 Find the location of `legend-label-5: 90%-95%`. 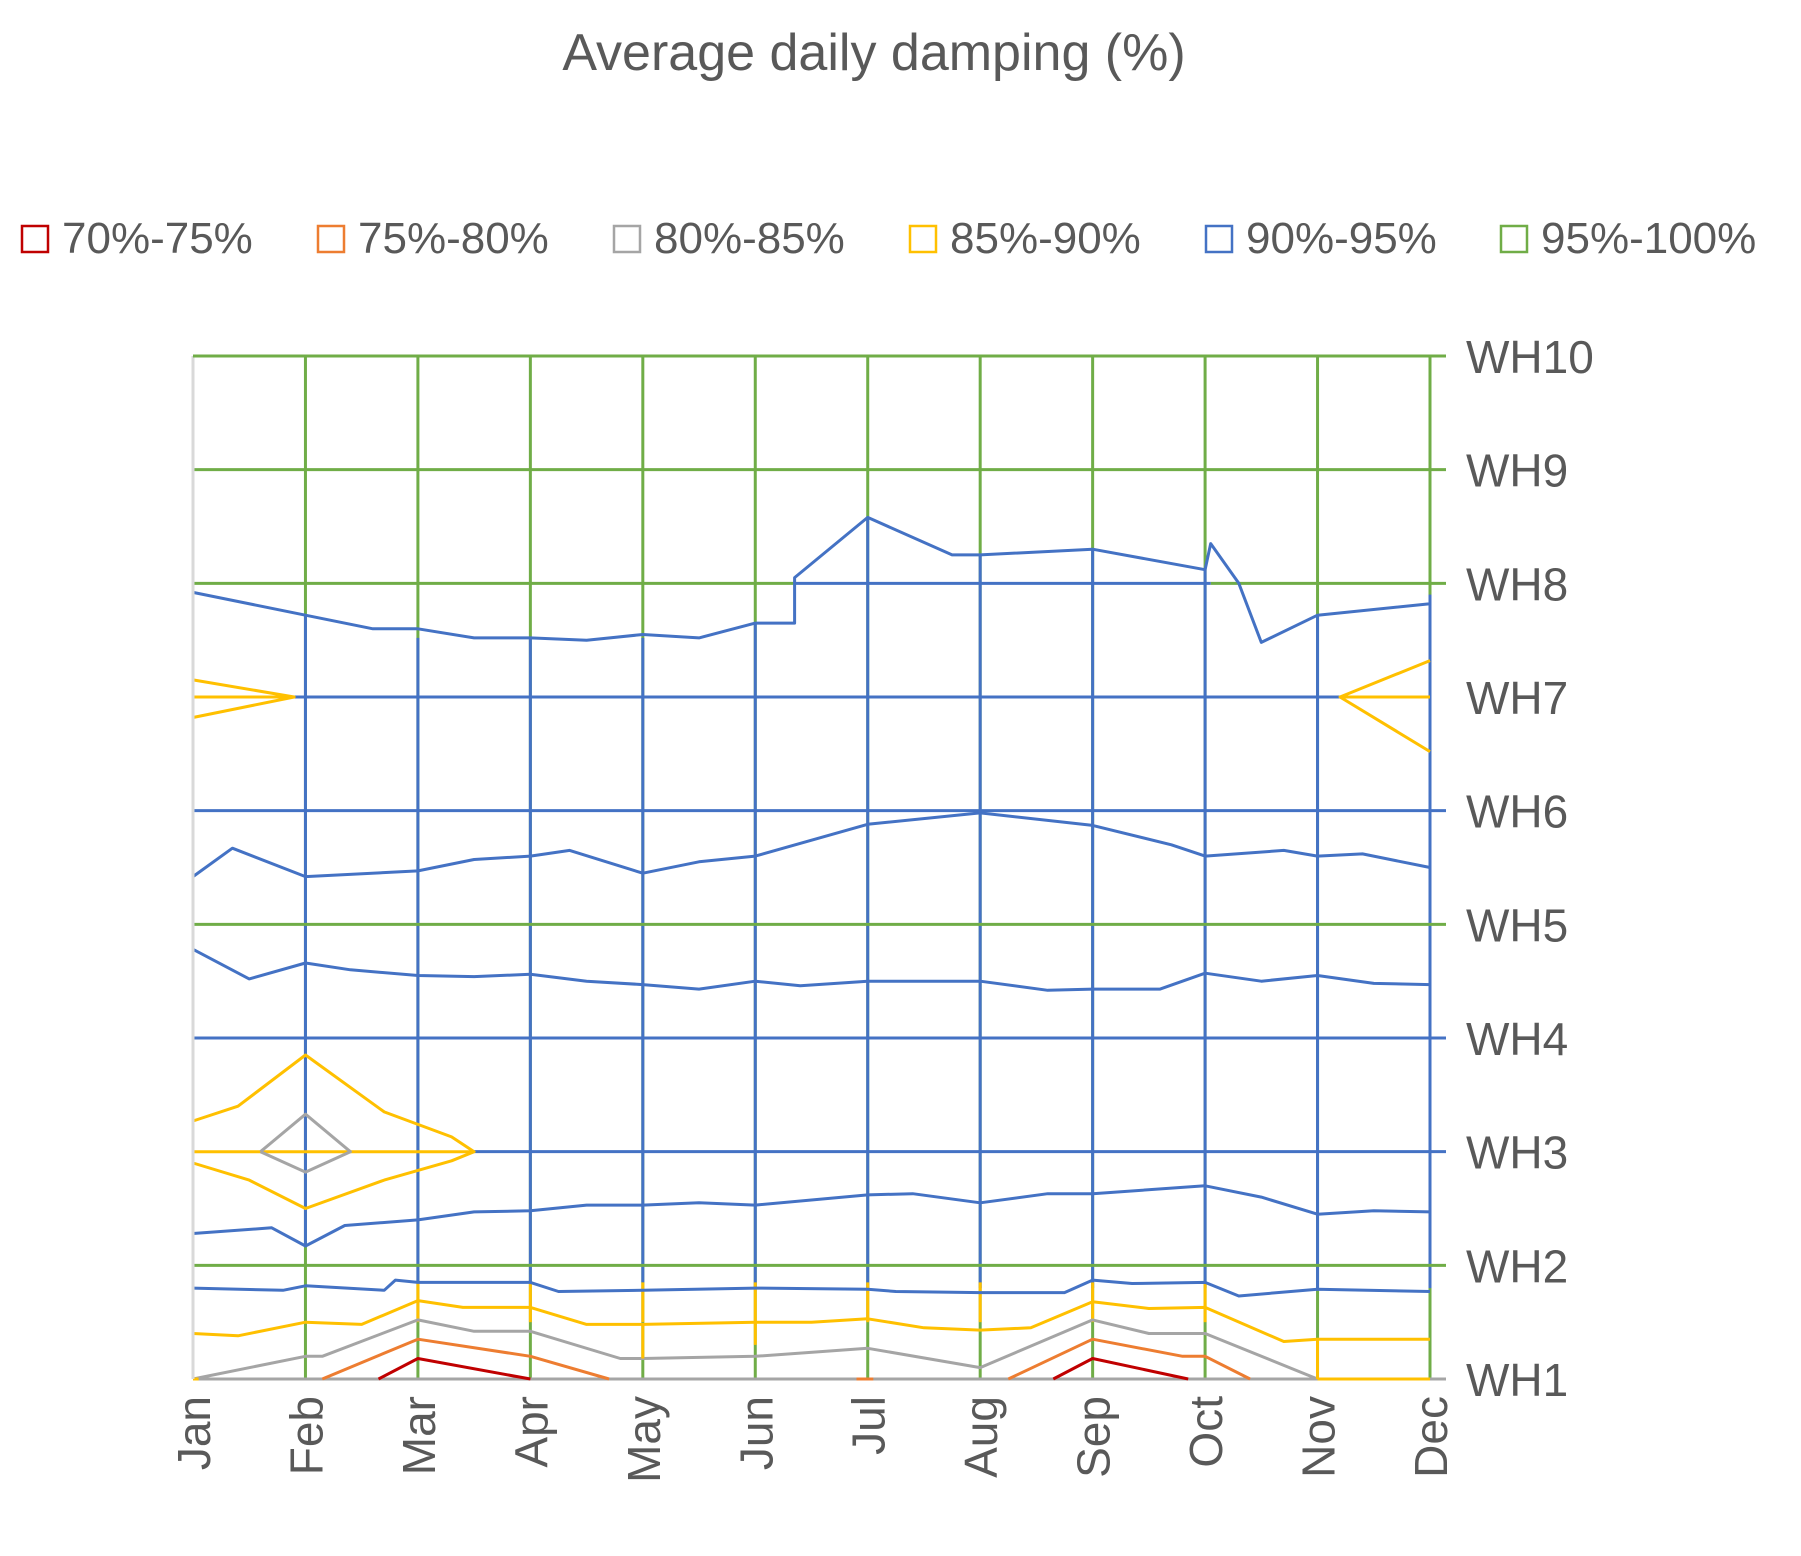

legend-label-5: 90%-95% is located at coordinates (1341, 238).